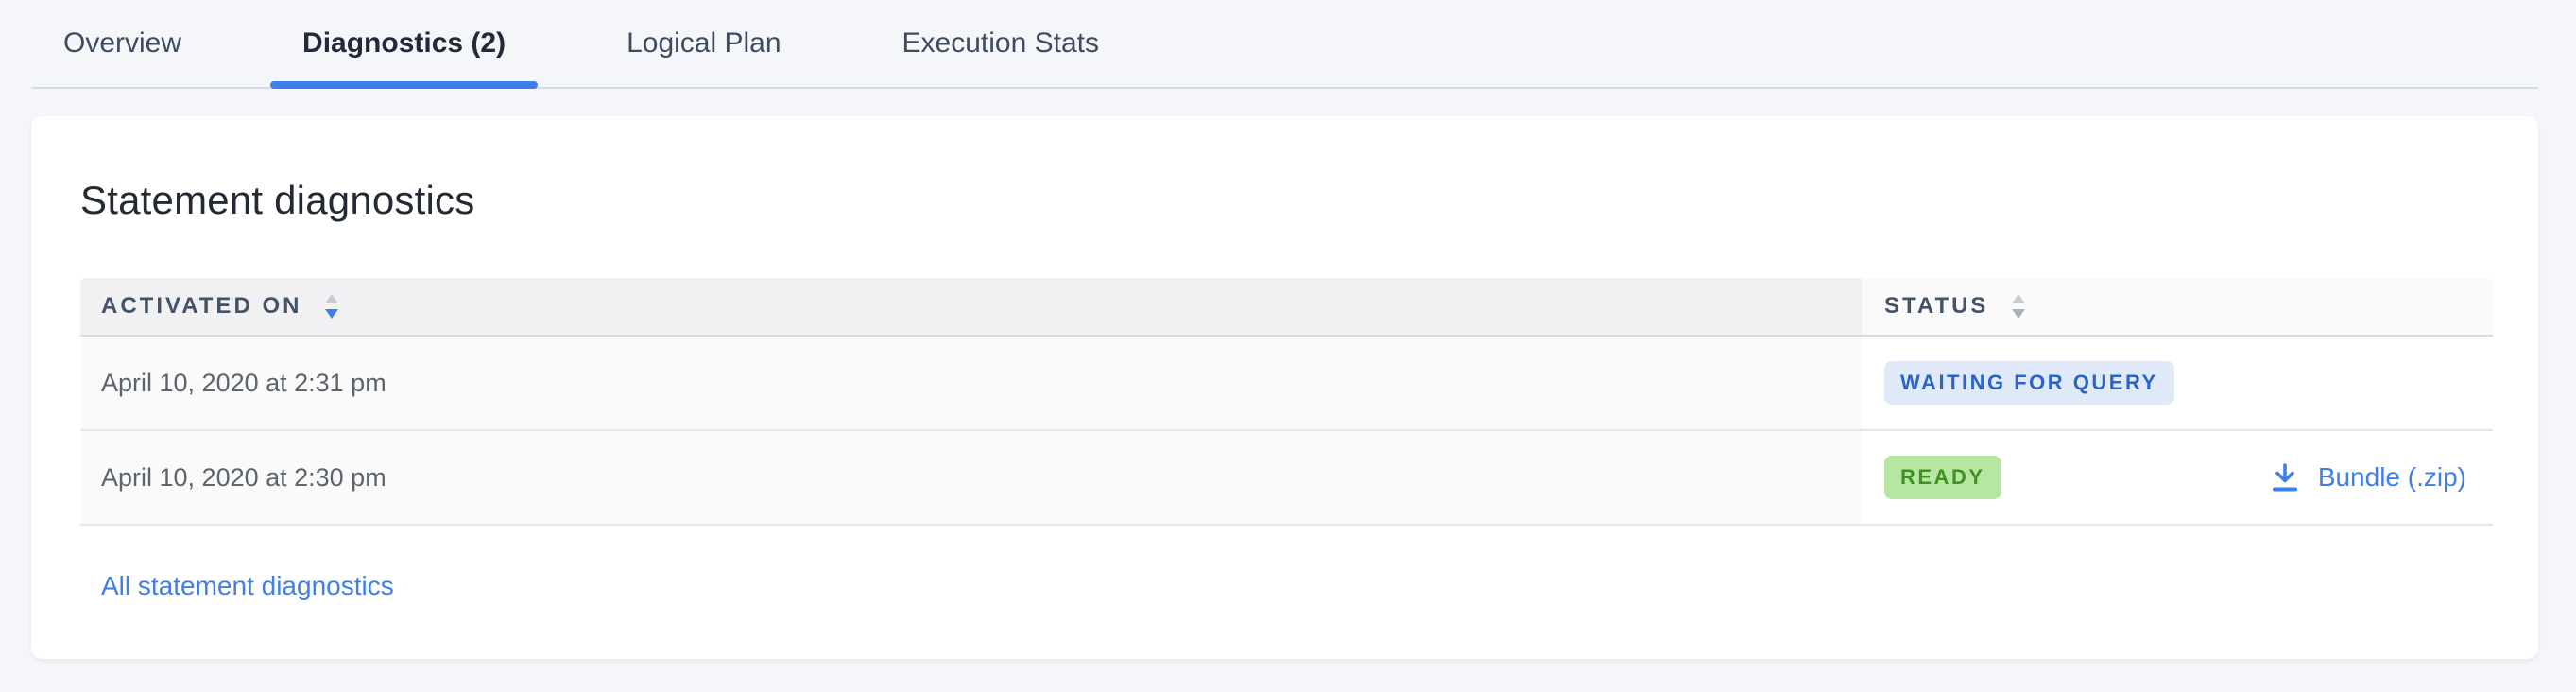 This screenshot has width=2576, height=692. What do you see at coordinates (243, 477) in the screenshot?
I see `activated-on-value: April 10, 2020 at 2:30 pm` at bounding box center [243, 477].